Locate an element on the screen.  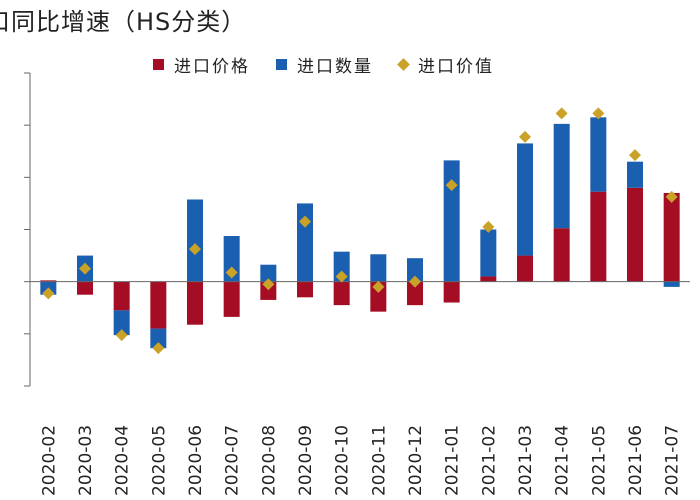
legend: 进口价格 进口数量 进口价值 is located at coordinates (336, 64).